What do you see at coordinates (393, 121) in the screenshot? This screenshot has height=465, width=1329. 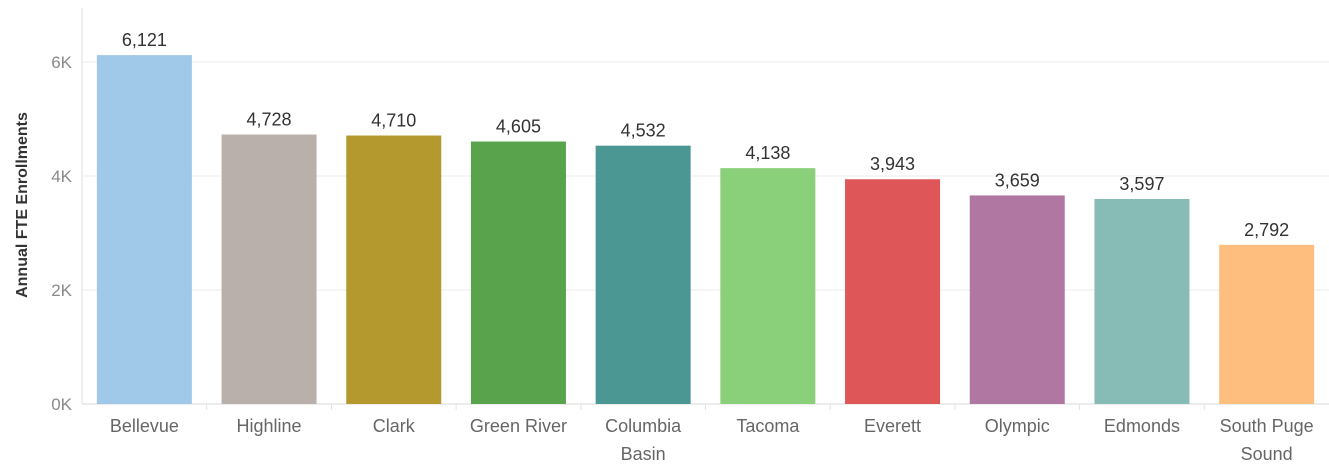 I see `data-label: 4,710` at bounding box center [393, 121].